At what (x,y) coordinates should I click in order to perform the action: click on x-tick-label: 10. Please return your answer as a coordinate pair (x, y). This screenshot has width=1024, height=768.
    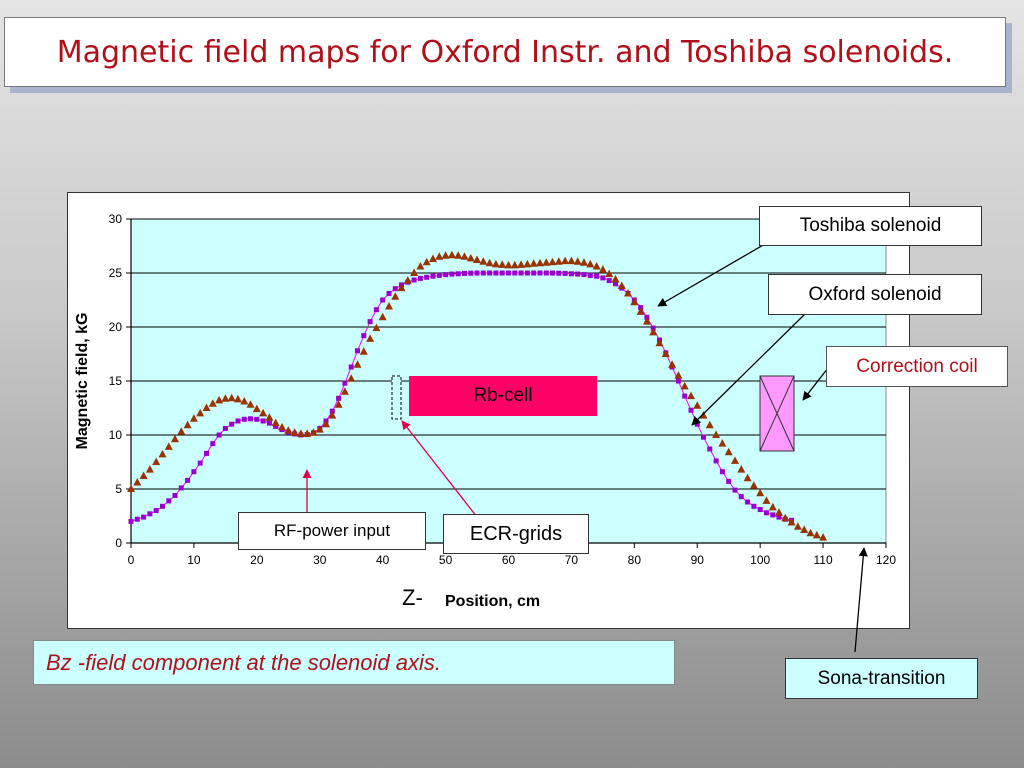
    Looking at the image, I should click on (194, 560).